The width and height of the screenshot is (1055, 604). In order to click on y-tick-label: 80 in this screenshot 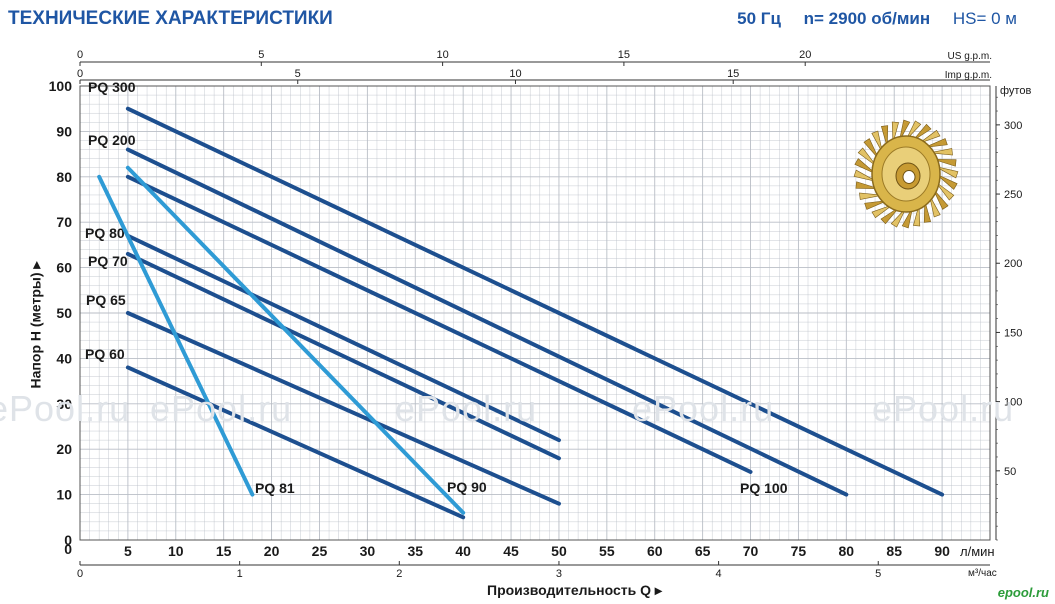, I will do `click(64, 177)`.